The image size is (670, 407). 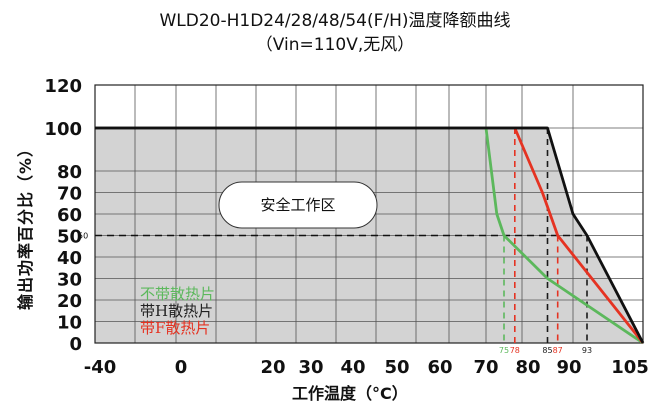 I want to click on marker-label-75: 75, so click(x=504, y=350).